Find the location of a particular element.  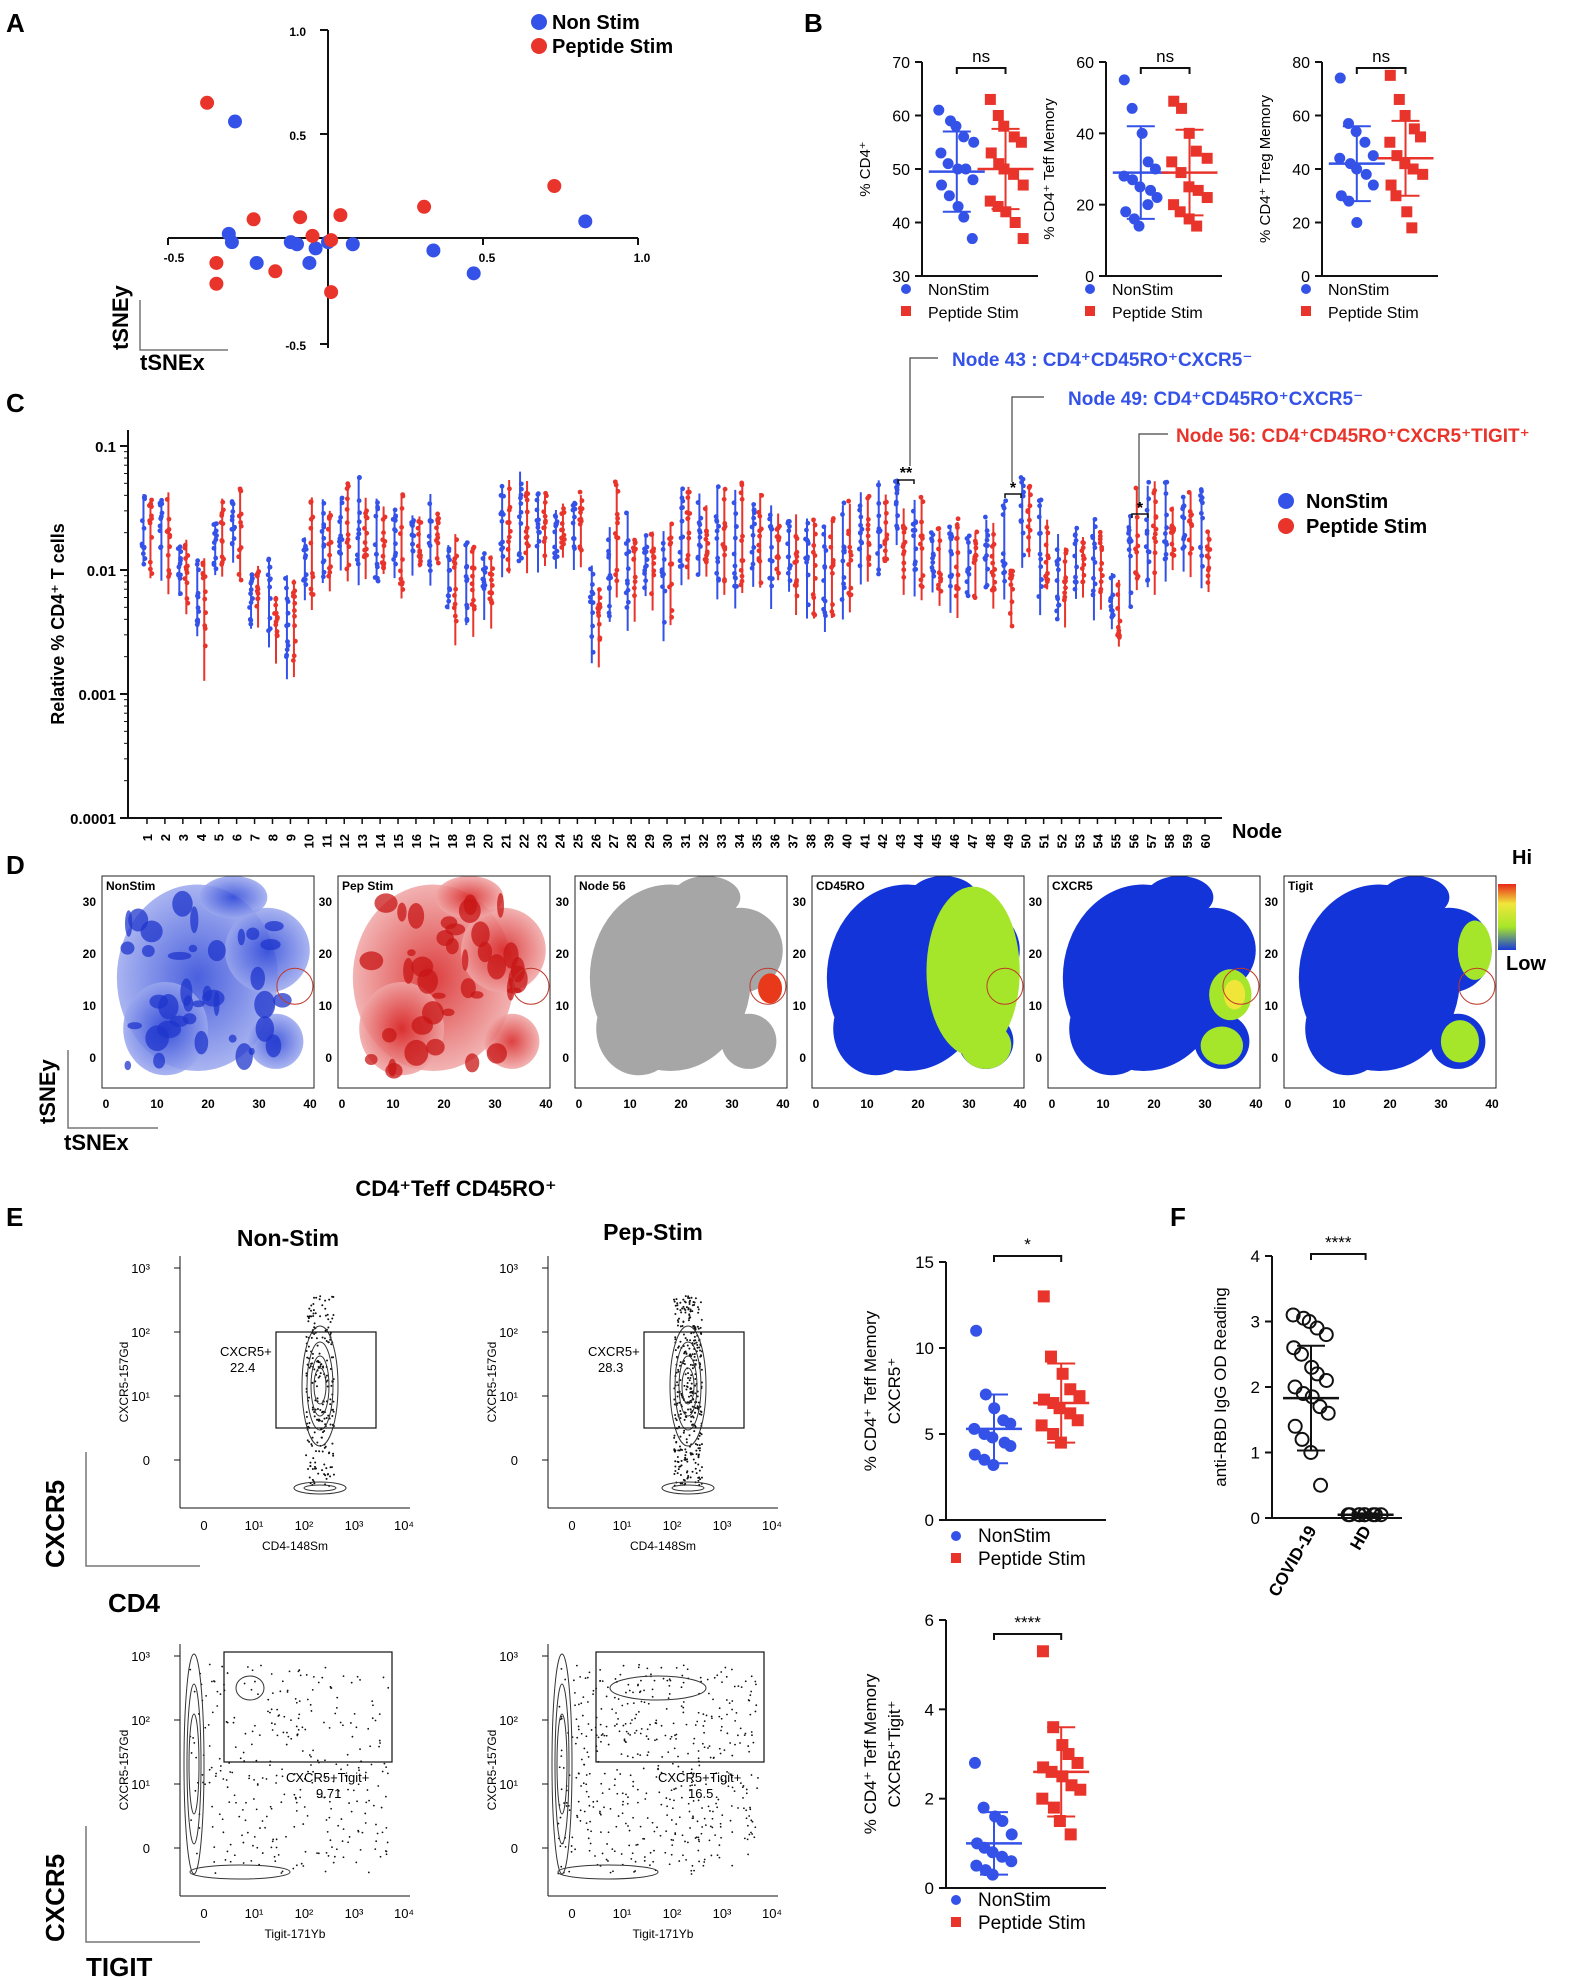

panel-letter-b: B is located at coordinates (813, 23).